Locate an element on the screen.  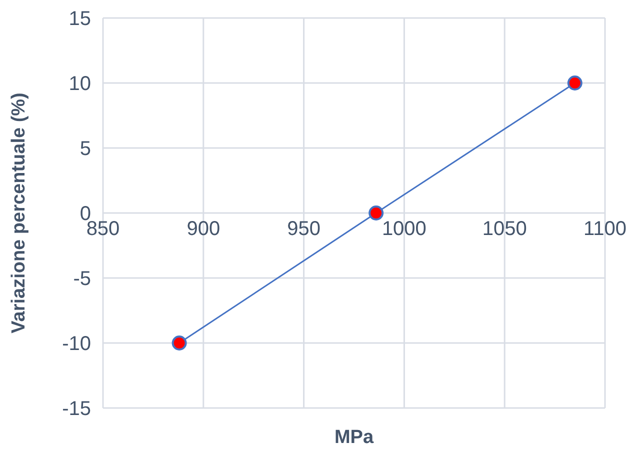
y-tick-label: 5 is located at coordinates (85, 149).